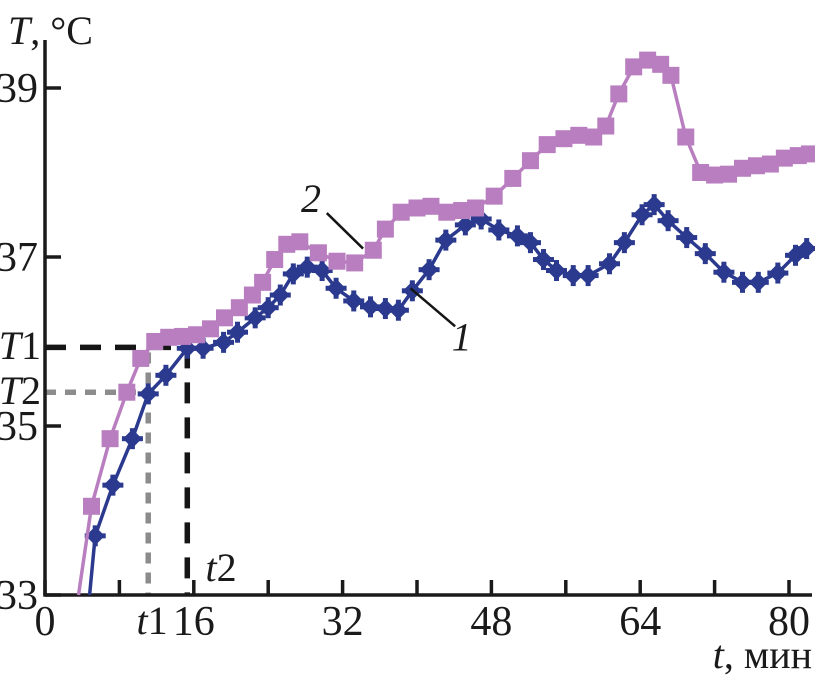 This screenshot has width=815, height=684. Describe the element at coordinates (640, 622) in the screenshot. I see `x-tick-label: 64` at that location.